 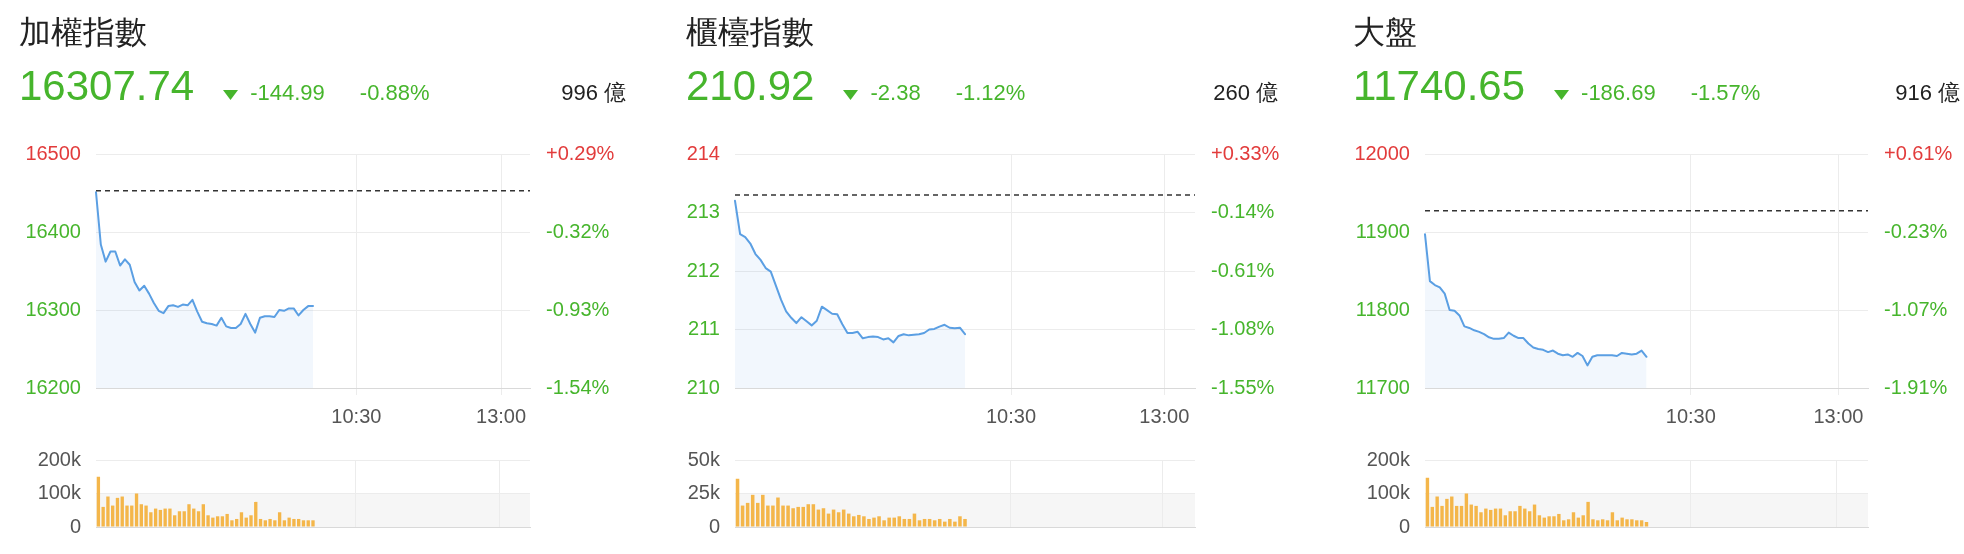 What do you see at coordinates (703, 211) in the screenshot?
I see `y-tick-label: 213` at bounding box center [703, 211].